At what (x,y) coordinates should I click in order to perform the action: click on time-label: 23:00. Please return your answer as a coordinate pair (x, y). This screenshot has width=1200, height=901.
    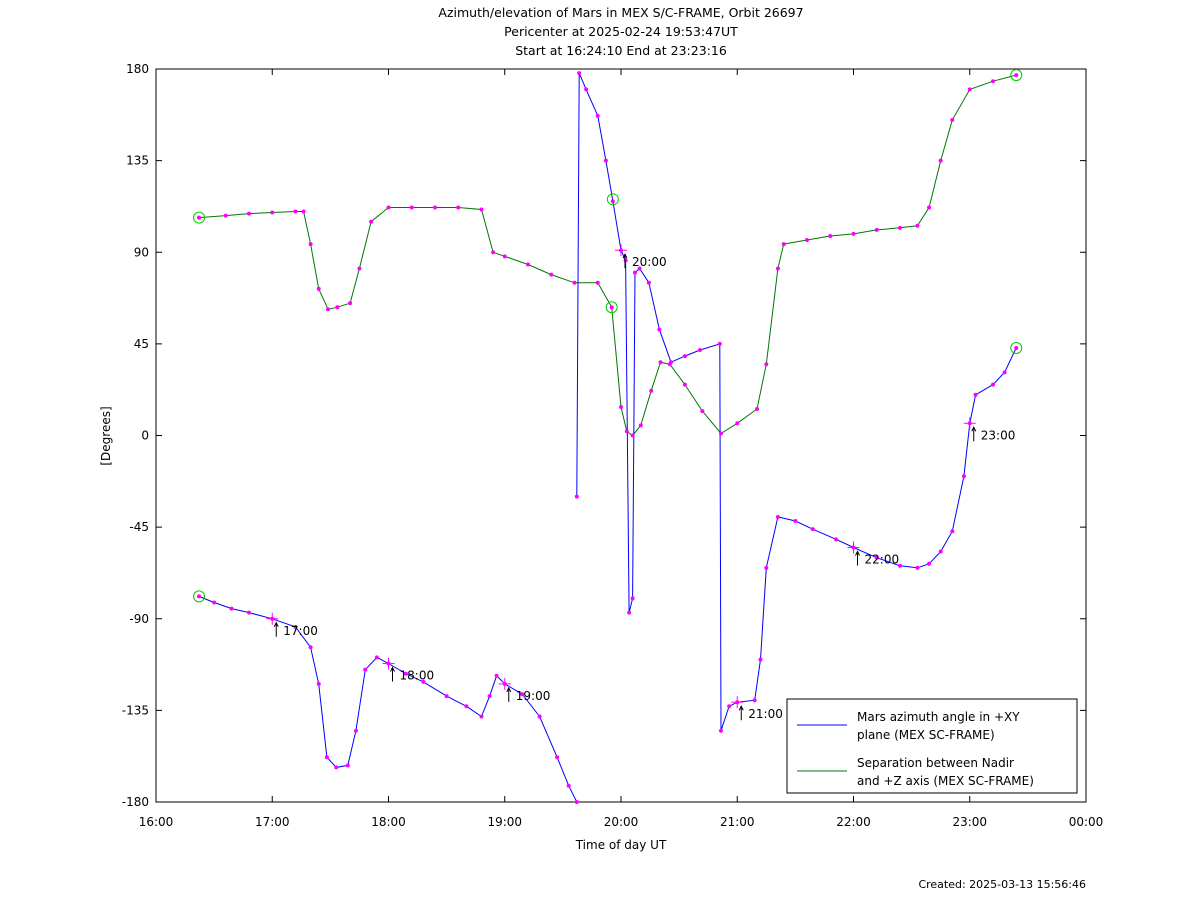
    Looking at the image, I should click on (998, 435).